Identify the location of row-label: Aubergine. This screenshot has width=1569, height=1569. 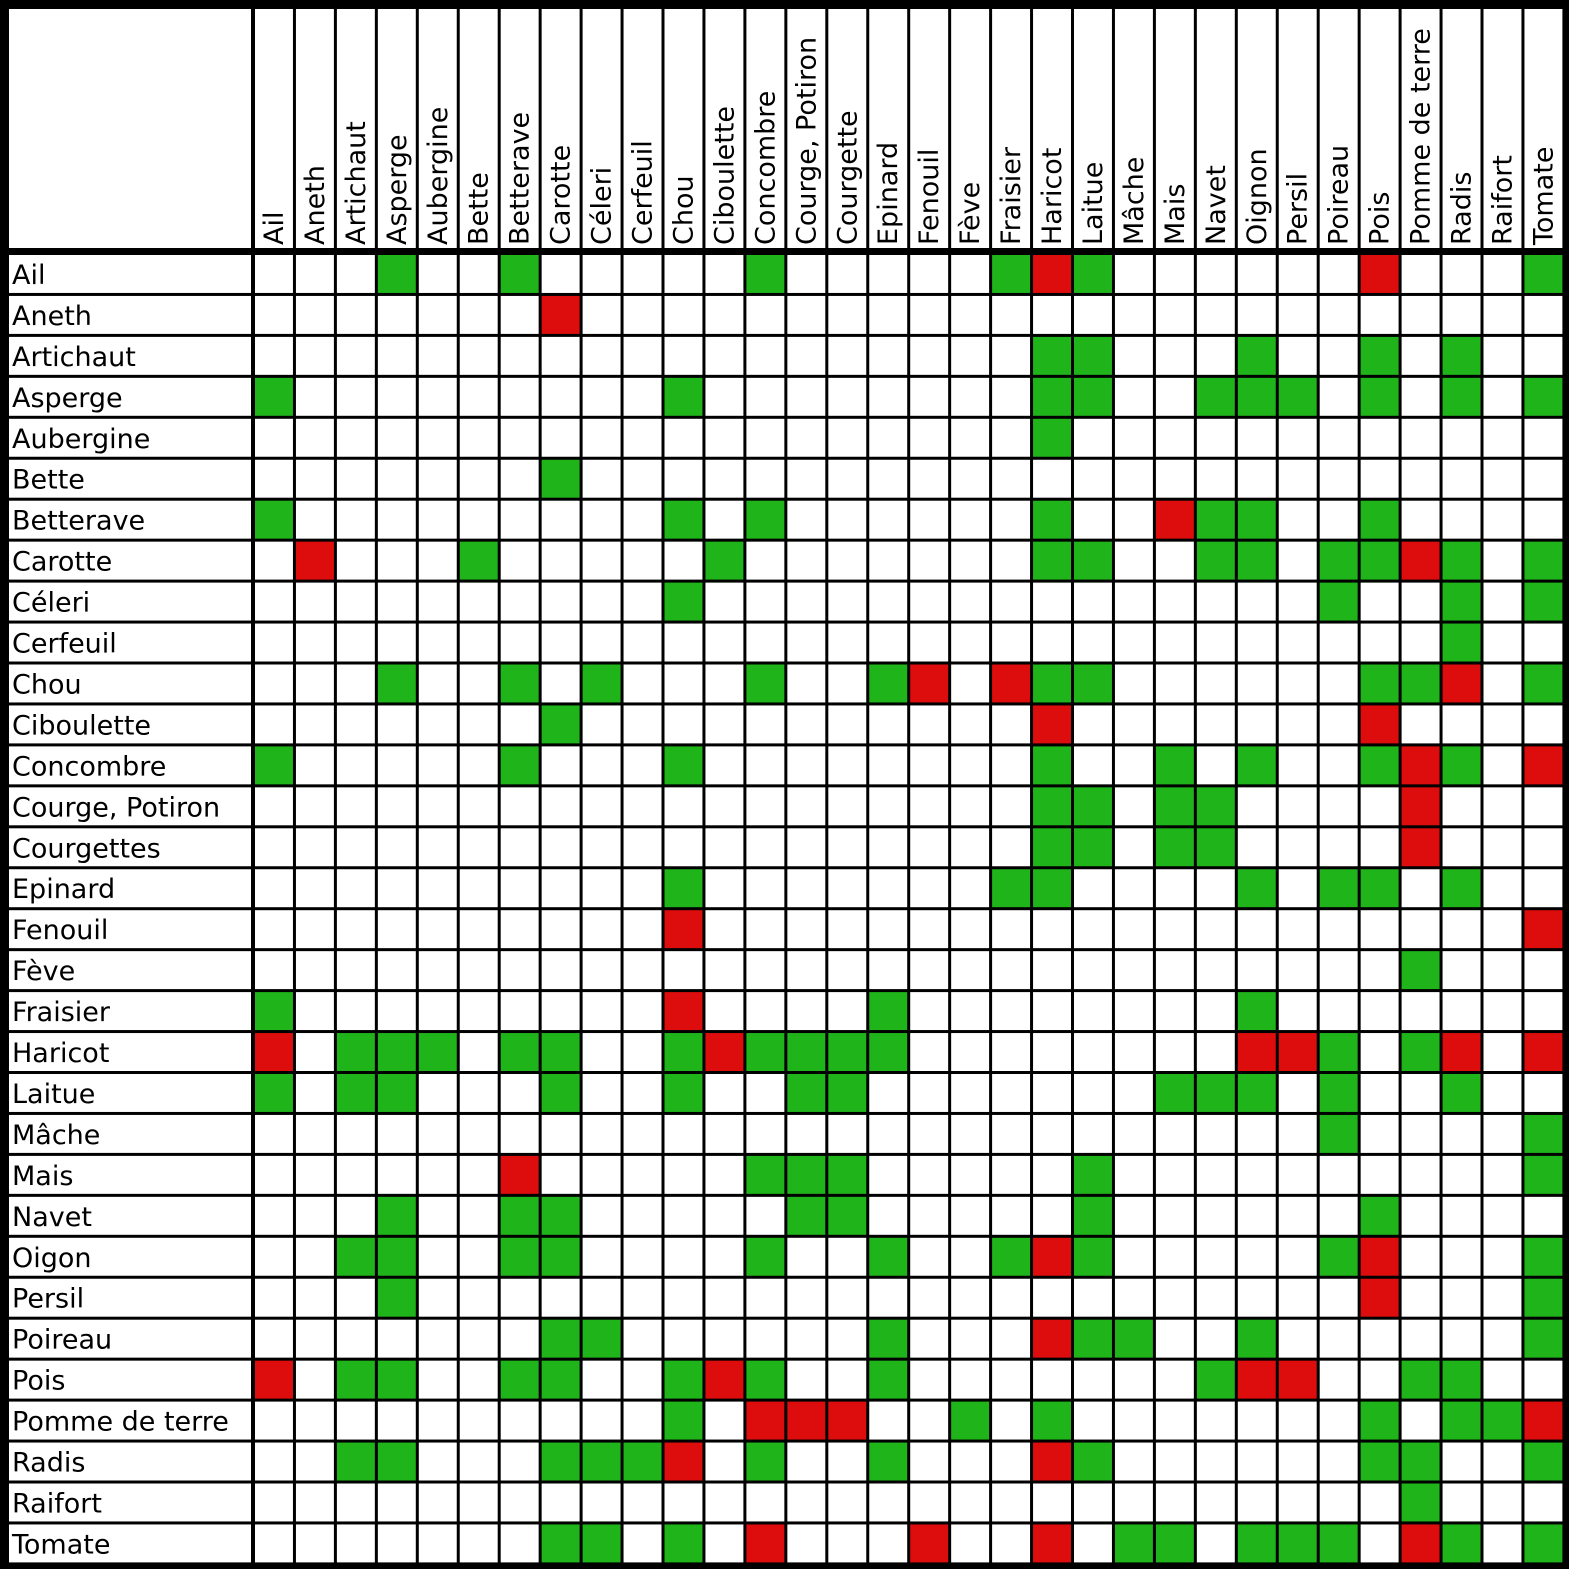
(81, 439).